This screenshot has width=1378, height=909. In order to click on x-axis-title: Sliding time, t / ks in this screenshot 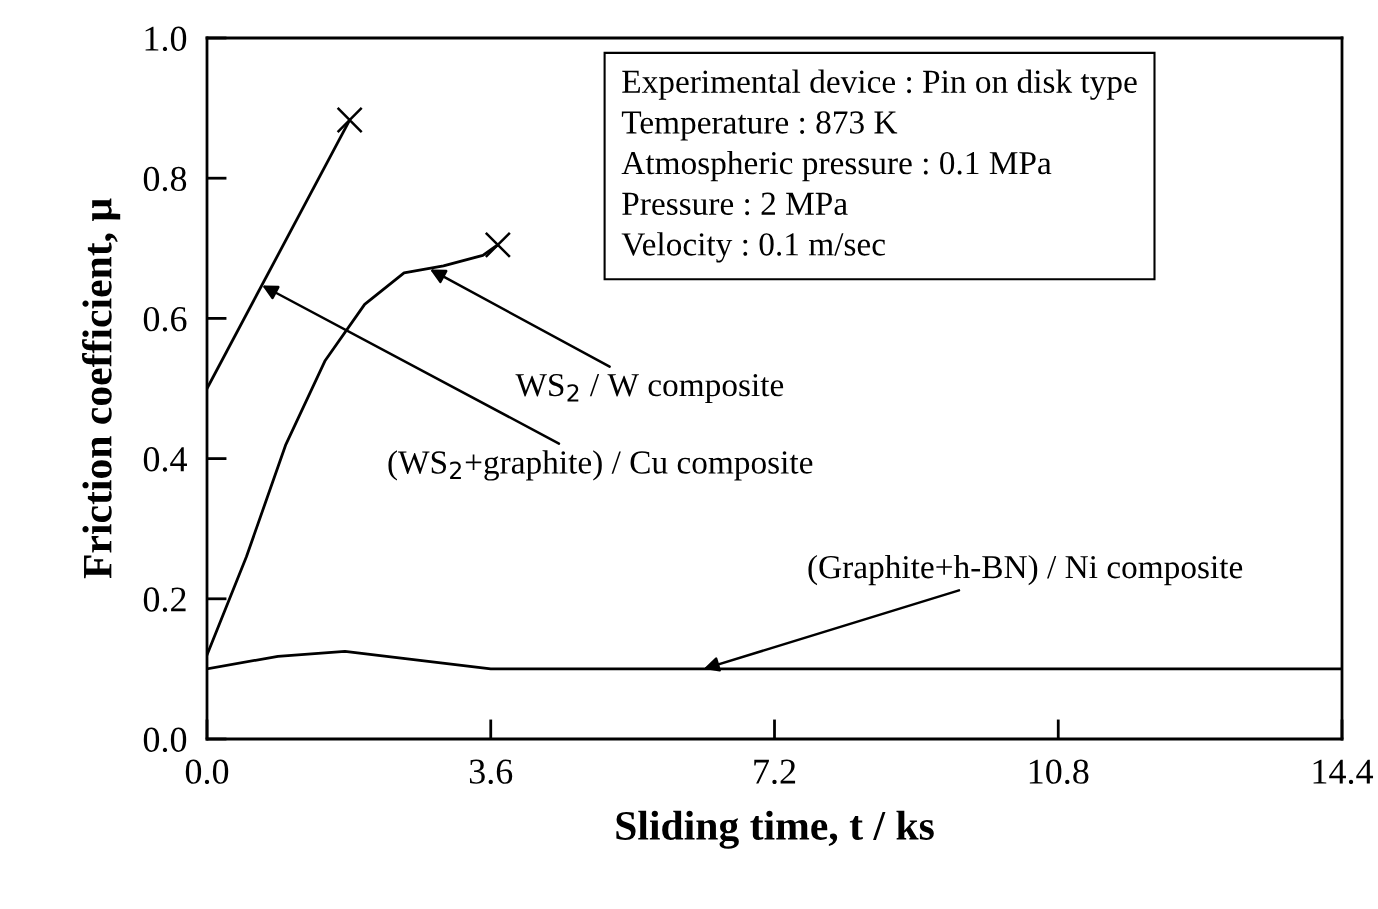, I will do `click(775, 829)`.